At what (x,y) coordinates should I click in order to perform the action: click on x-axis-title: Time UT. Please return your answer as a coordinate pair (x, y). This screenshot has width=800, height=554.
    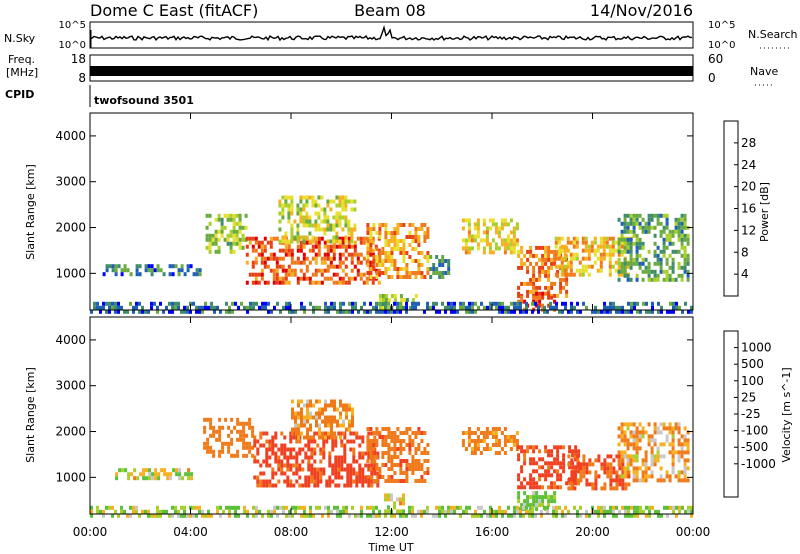
    Looking at the image, I should click on (390, 547).